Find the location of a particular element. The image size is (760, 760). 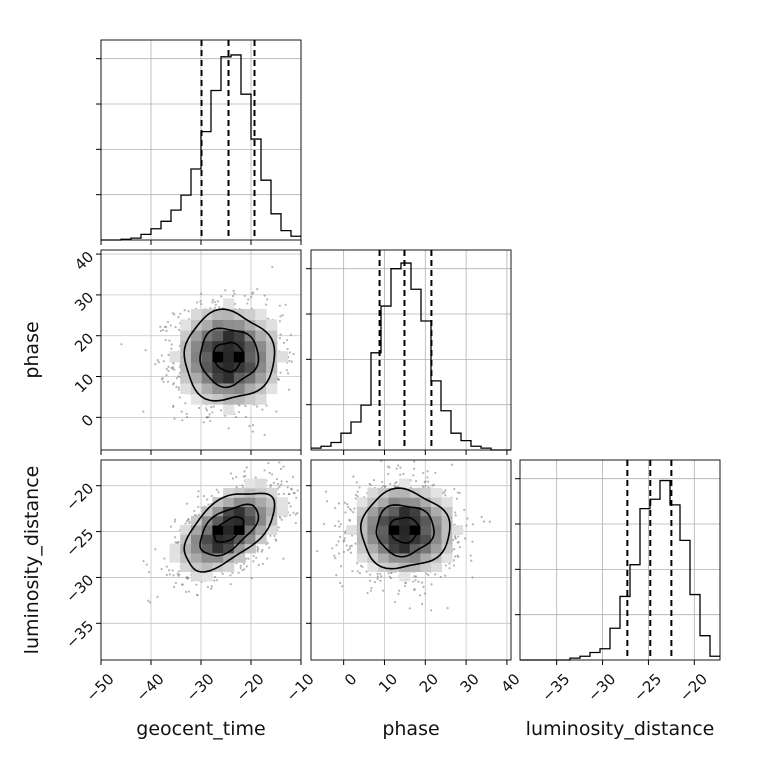

x-tick-label: 10 is located at coordinates (388, 683).